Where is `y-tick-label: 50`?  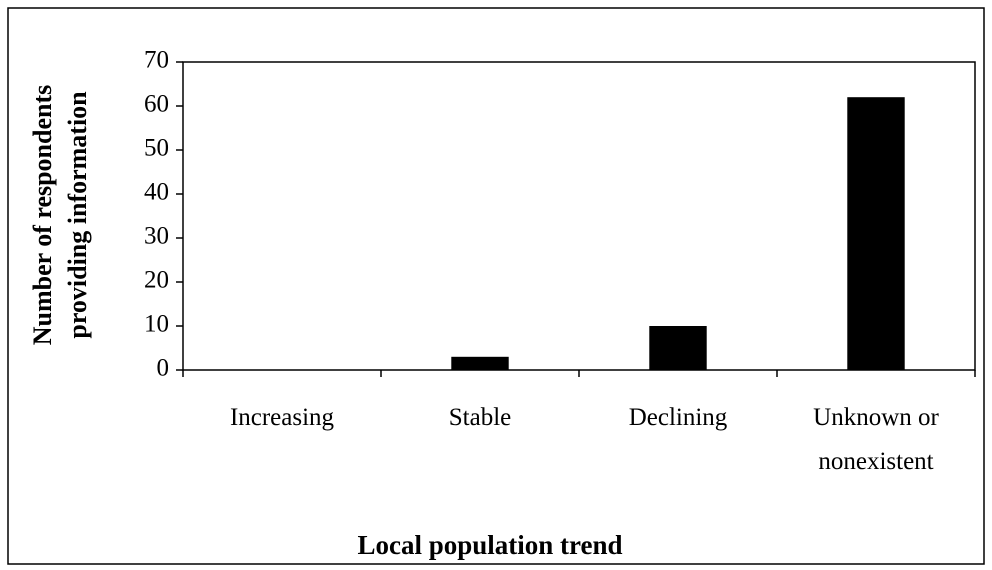 y-tick-label: 50 is located at coordinates (156, 148).